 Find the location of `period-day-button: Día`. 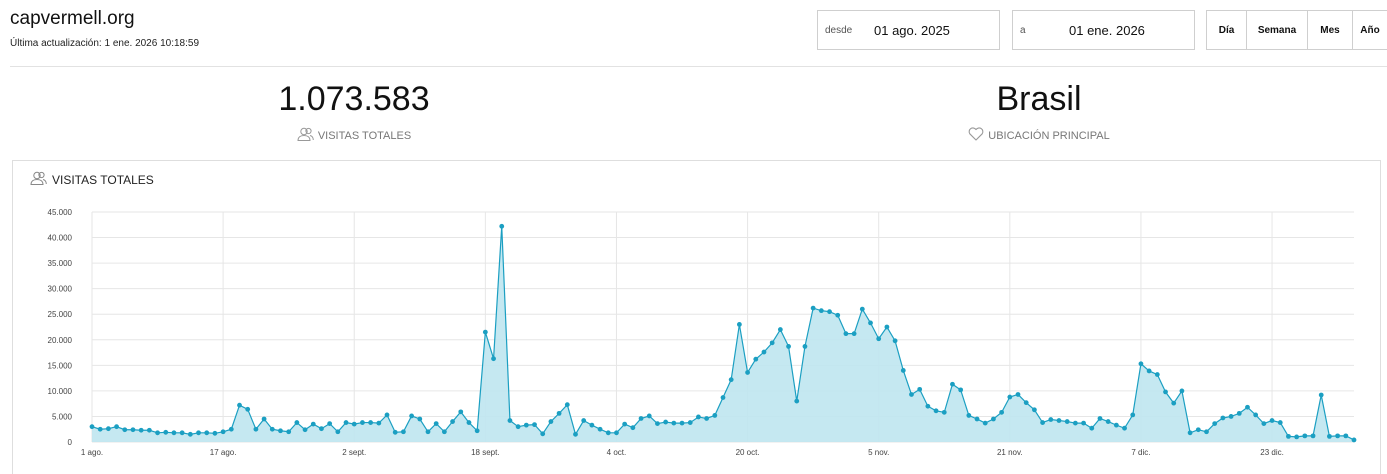

period-day-button: Día is located at coordinates (1227, 30).